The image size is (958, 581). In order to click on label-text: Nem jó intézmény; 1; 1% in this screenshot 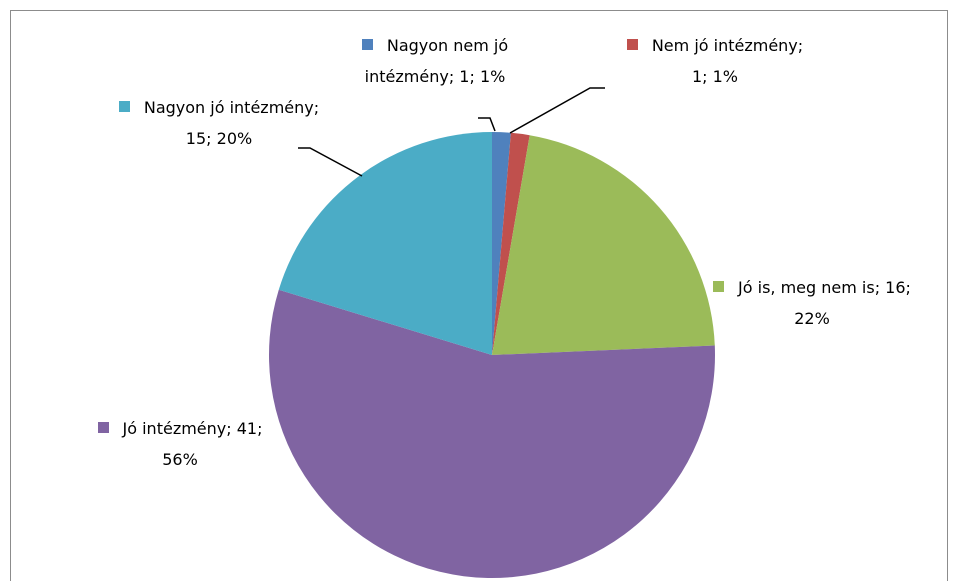, I will do `click(727, 61)`.